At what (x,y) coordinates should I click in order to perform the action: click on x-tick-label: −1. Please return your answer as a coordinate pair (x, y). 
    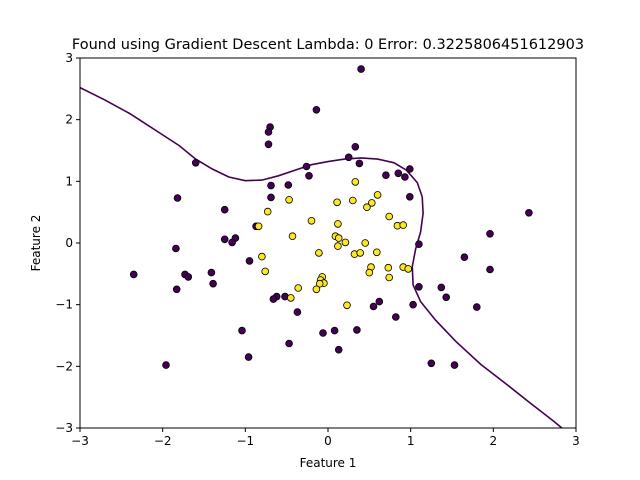
    Looking at the image, I should click on (245, 441).